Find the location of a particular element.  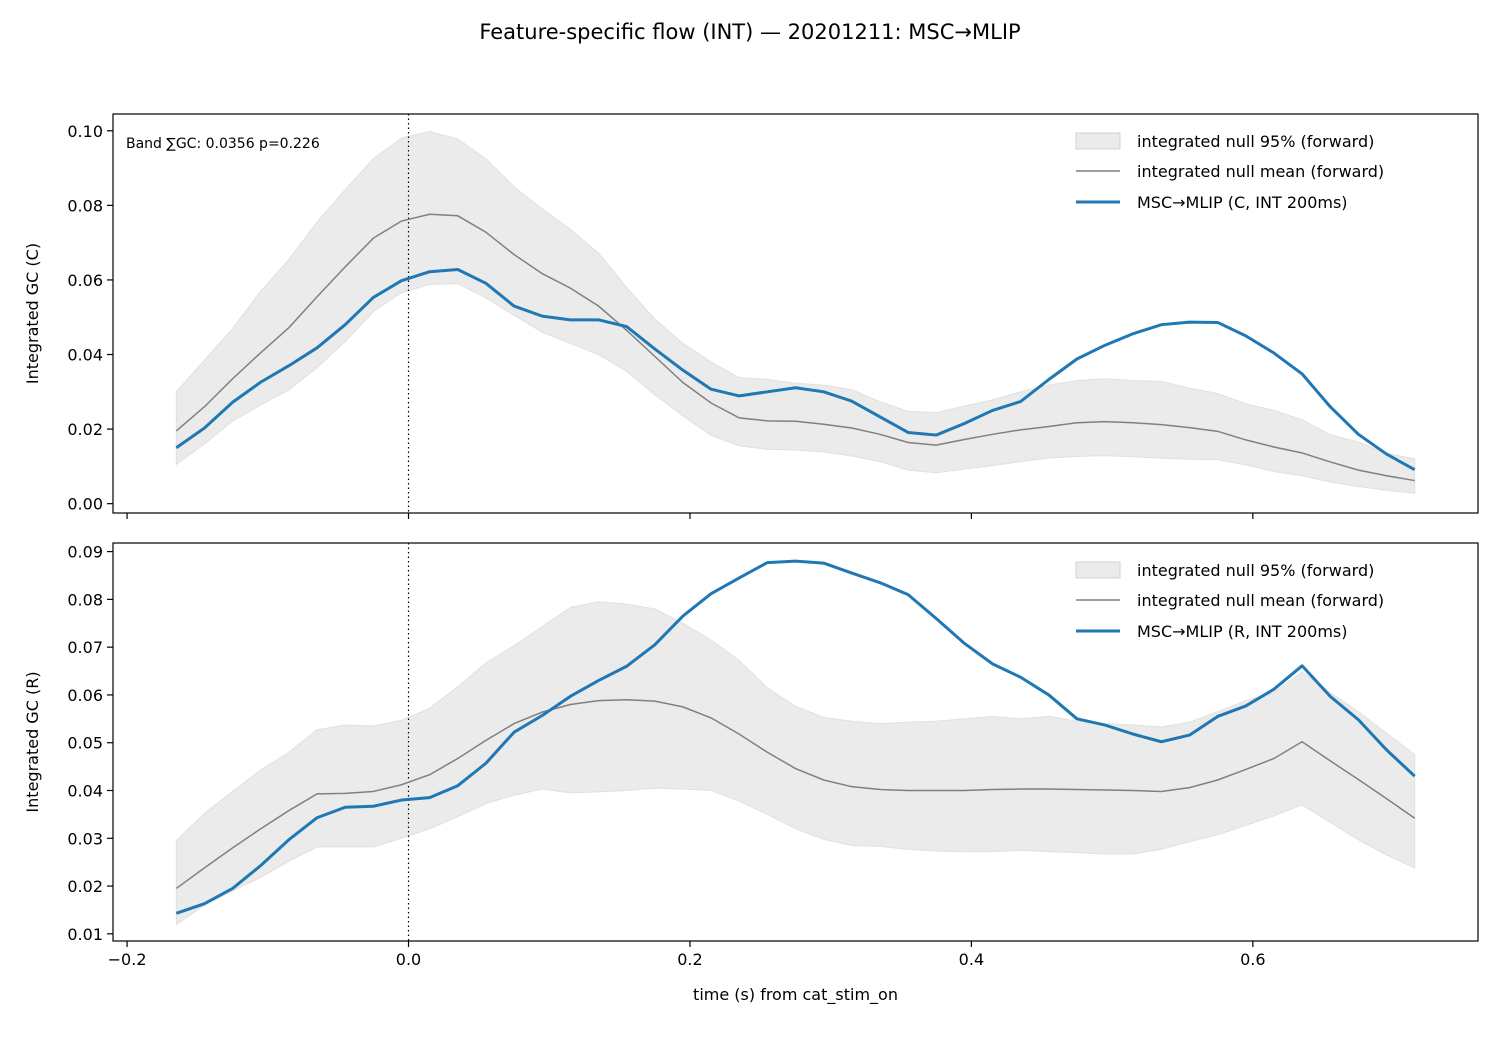

band-gc-annotation: Band ∑GC: 0.0356 p=0.226 is located at coordinates (223, 144).